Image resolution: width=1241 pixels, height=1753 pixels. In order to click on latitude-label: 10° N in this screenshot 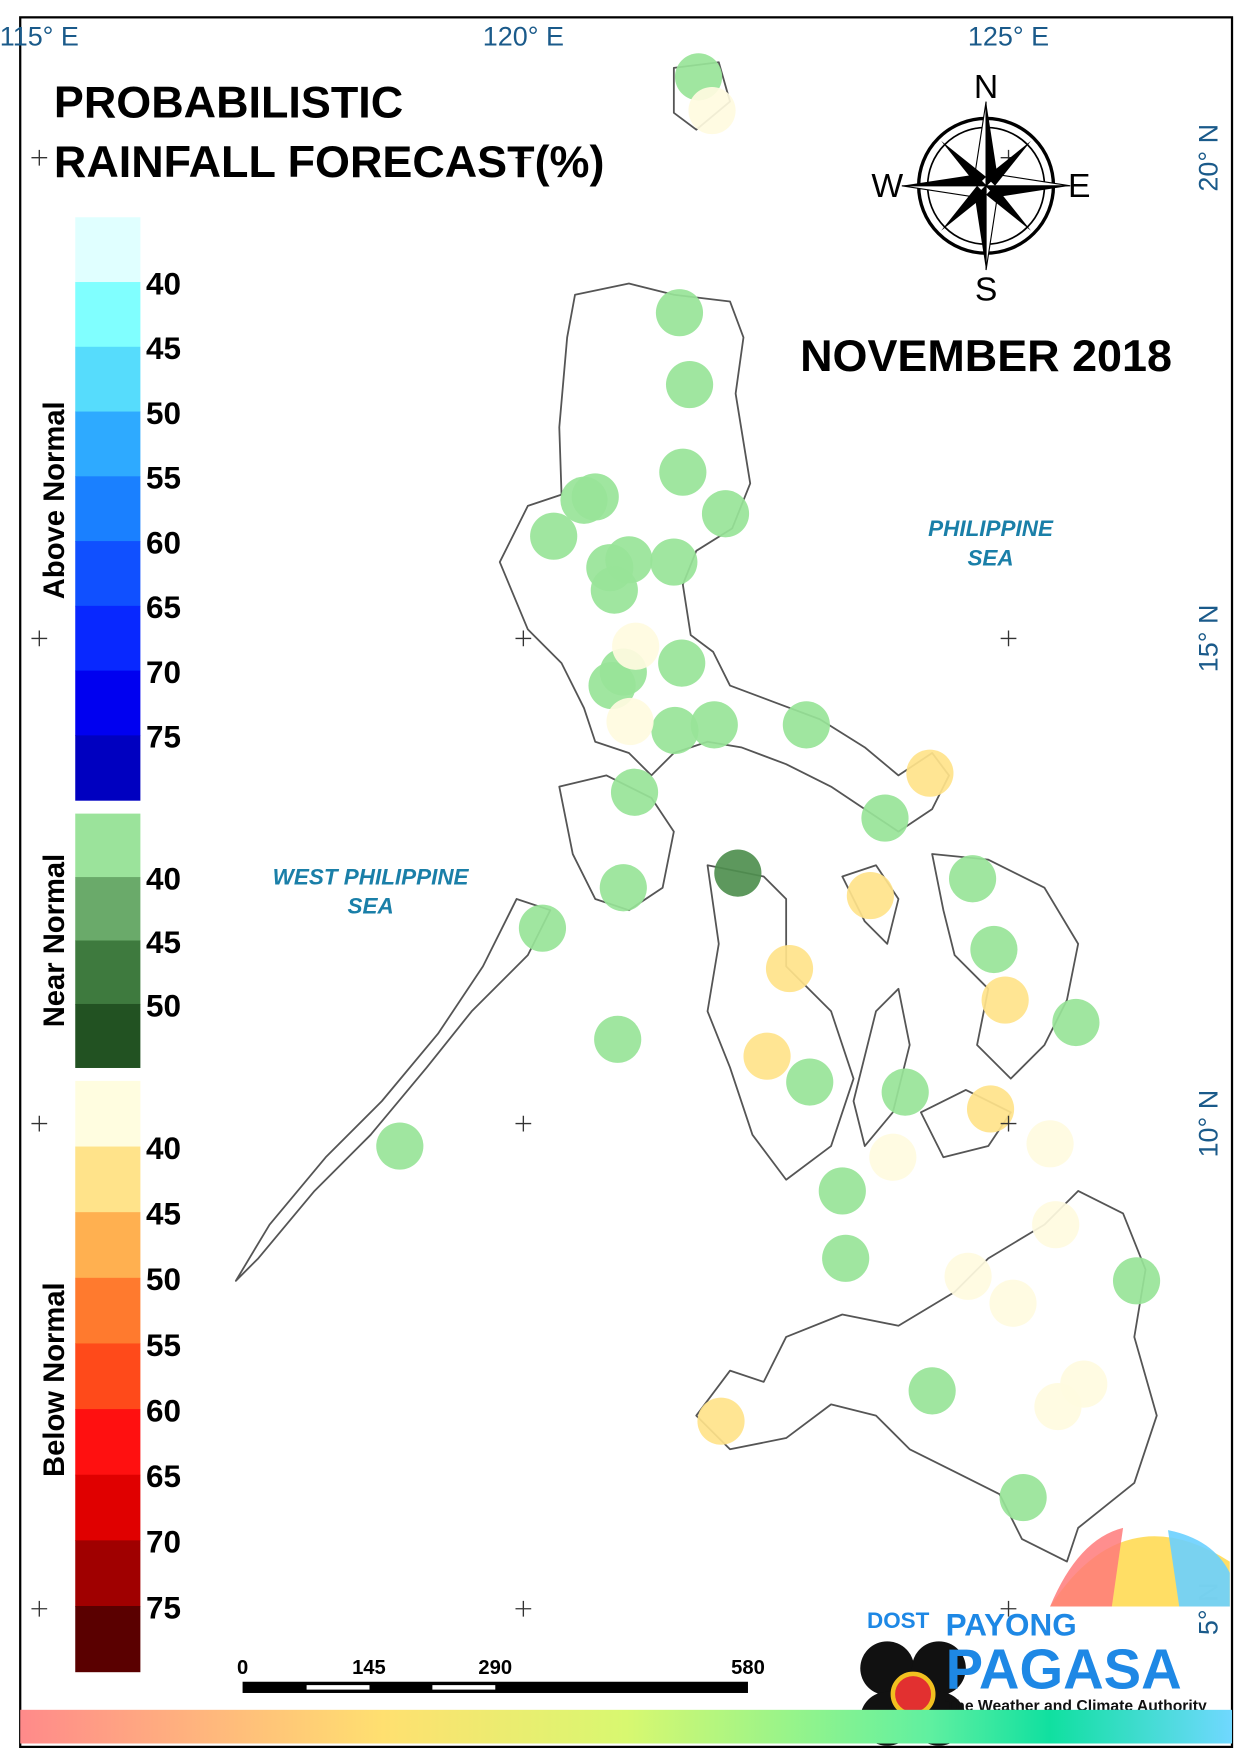, I will do `click(1208, 1124)`.